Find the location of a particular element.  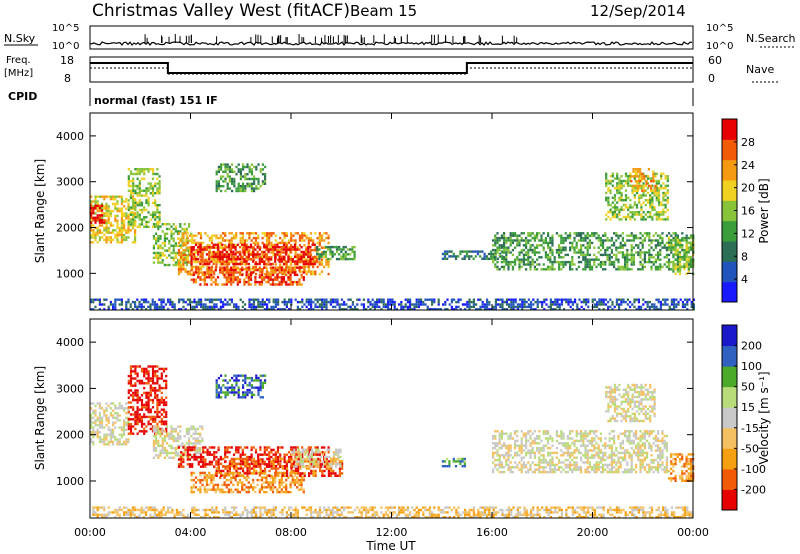

nsky-panel-frame is located at coordinates (391, 37).